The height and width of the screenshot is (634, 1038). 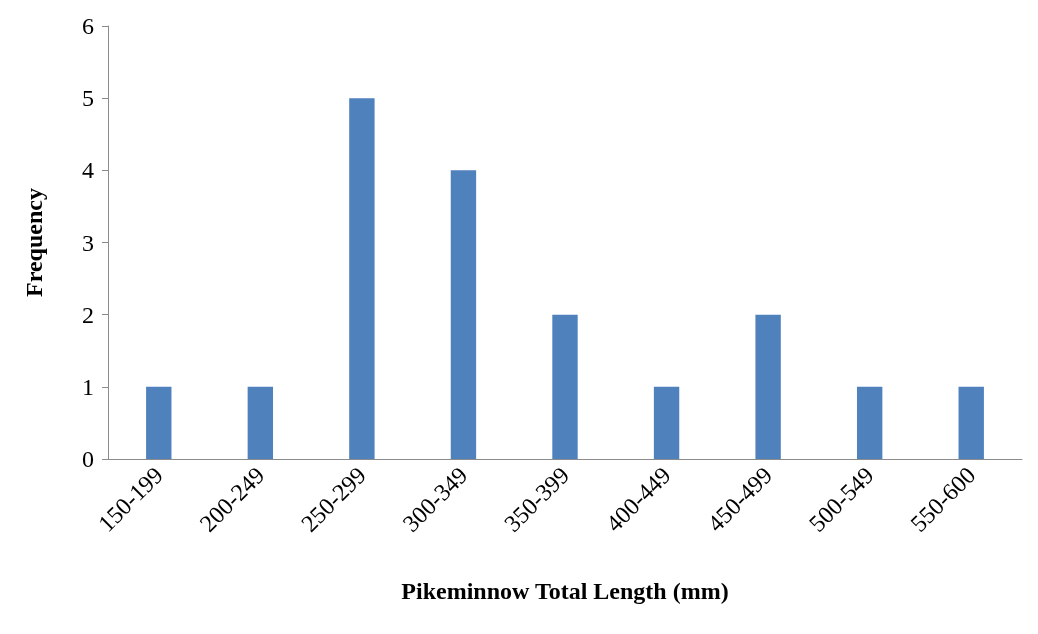 I want to click on y-tick-label: 3, so click(x=88, y=242).